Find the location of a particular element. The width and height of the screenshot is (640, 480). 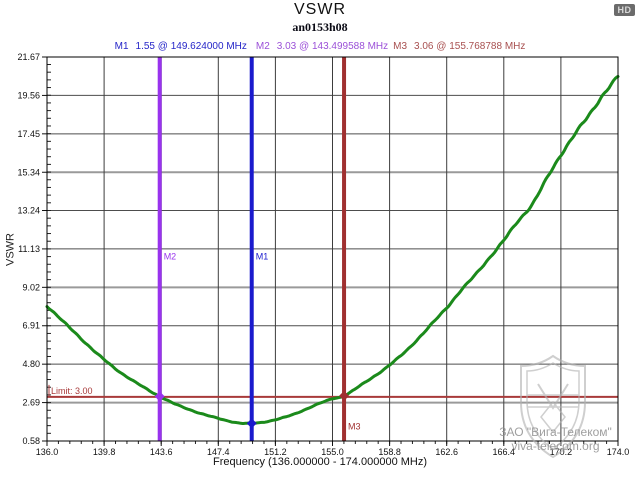

marker-m1-label: M1 is located at coordinates (121, 46).